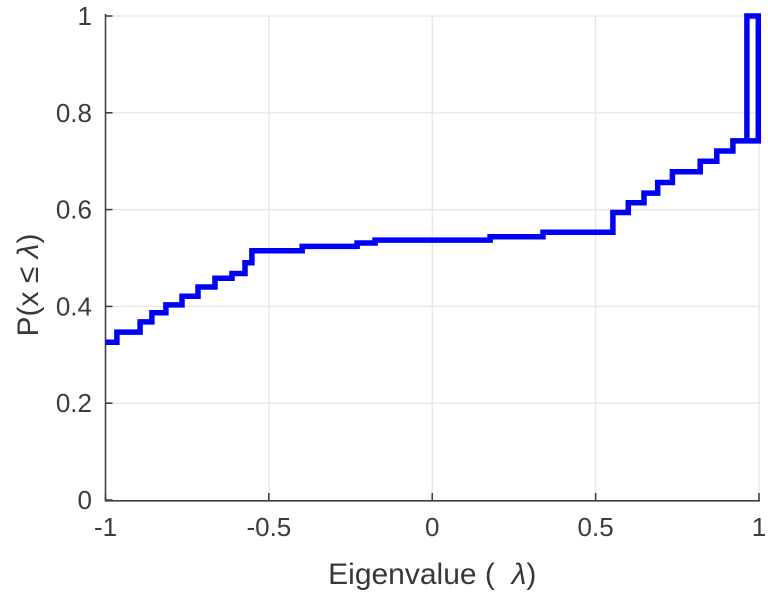 This screenshot has height=600, width=768. I want to click on y-tick-label: 0.4, so click(74, 306).